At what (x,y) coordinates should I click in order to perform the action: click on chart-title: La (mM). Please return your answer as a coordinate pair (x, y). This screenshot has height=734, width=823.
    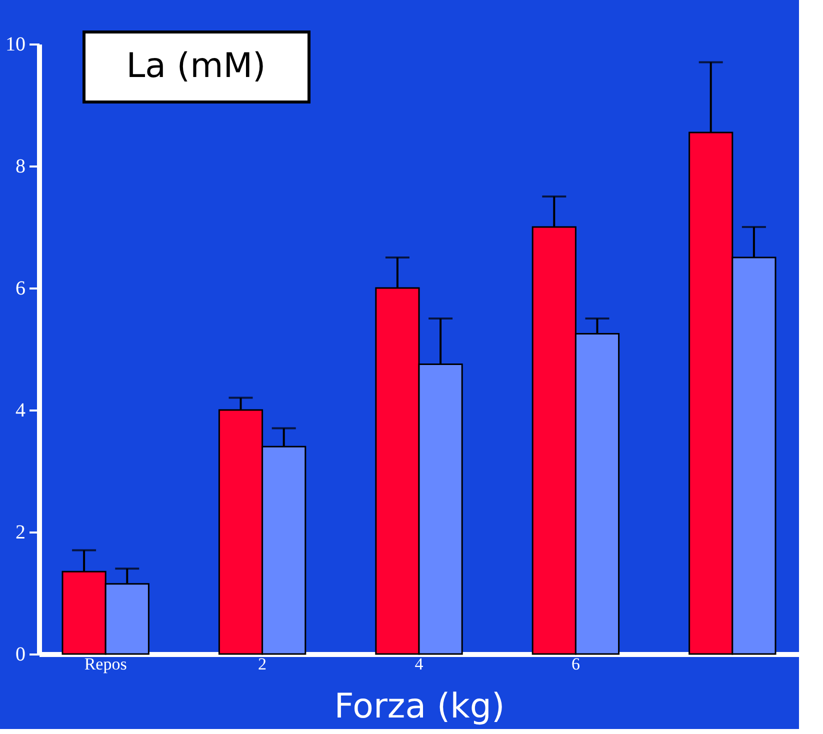
    Looking at the image, I should click on (196, 66).